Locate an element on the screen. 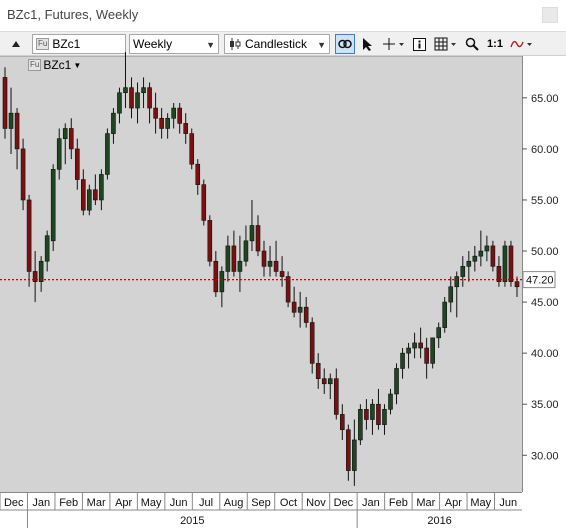 Image resolution: width=566 pixels, height=532 pixels. crosshair-tool-button is located at coordinates (394, 44).